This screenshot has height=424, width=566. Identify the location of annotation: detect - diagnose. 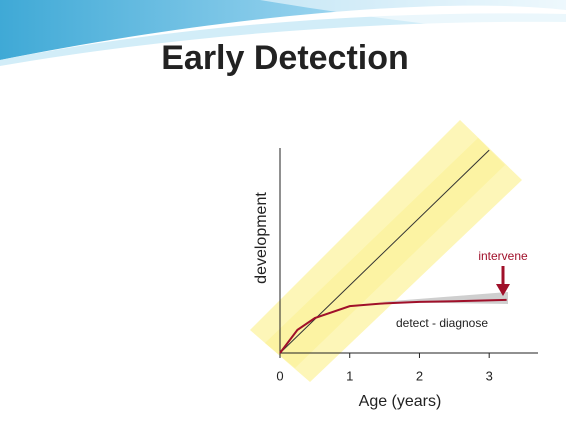
(442, 323).